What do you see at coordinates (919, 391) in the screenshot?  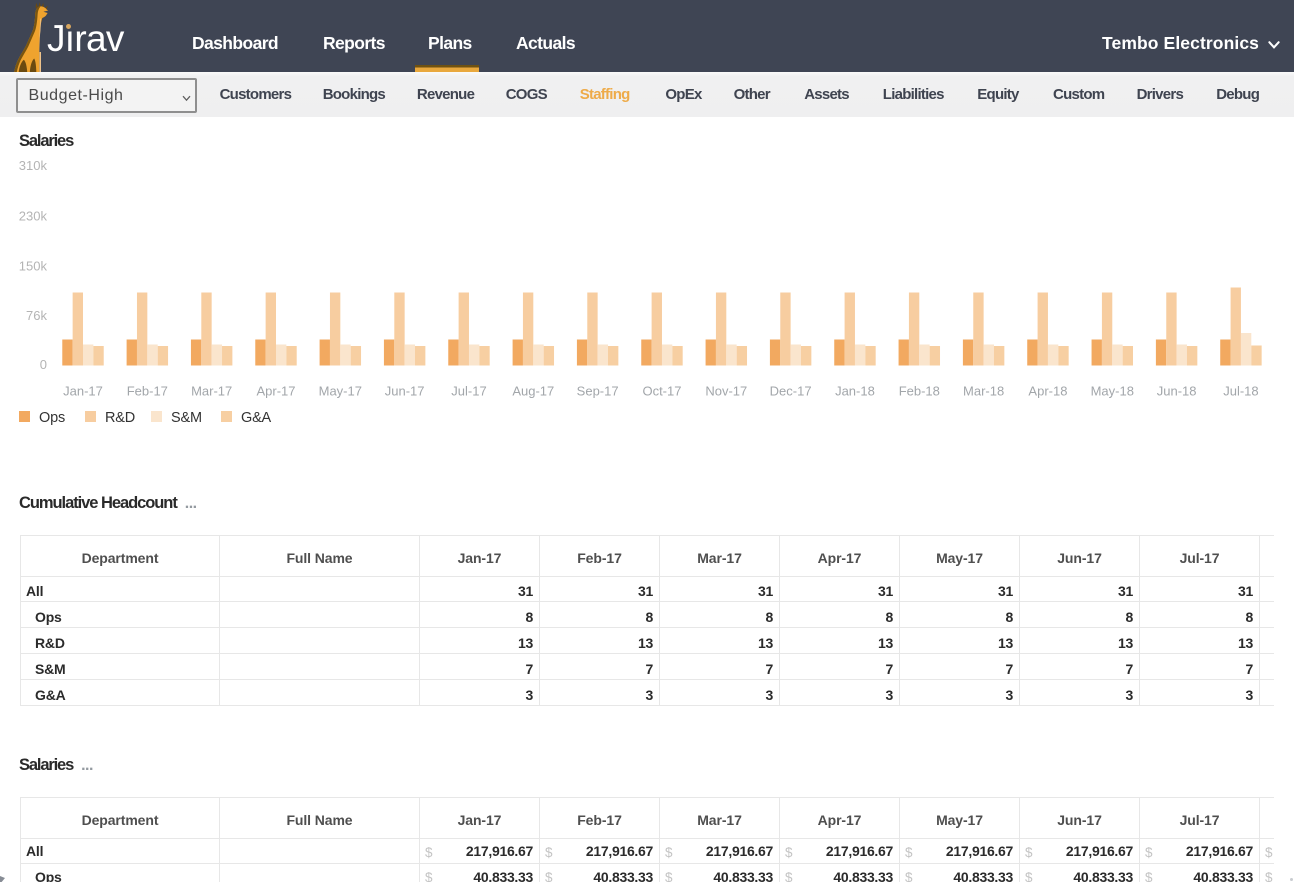 I see `svg-text: Feb-18` at bounding box center [919, 391].